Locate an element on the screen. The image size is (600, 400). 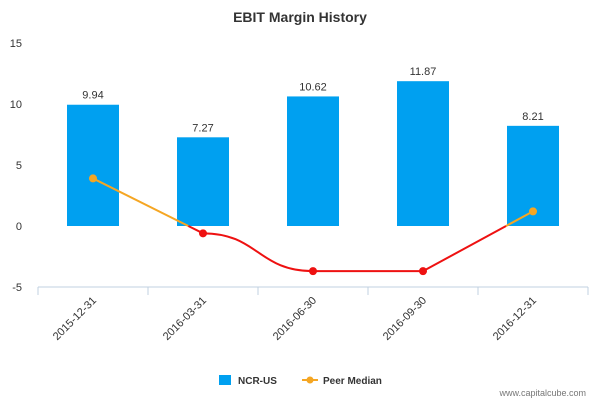
legend-marker-peer is located at coordinates (310, 380).